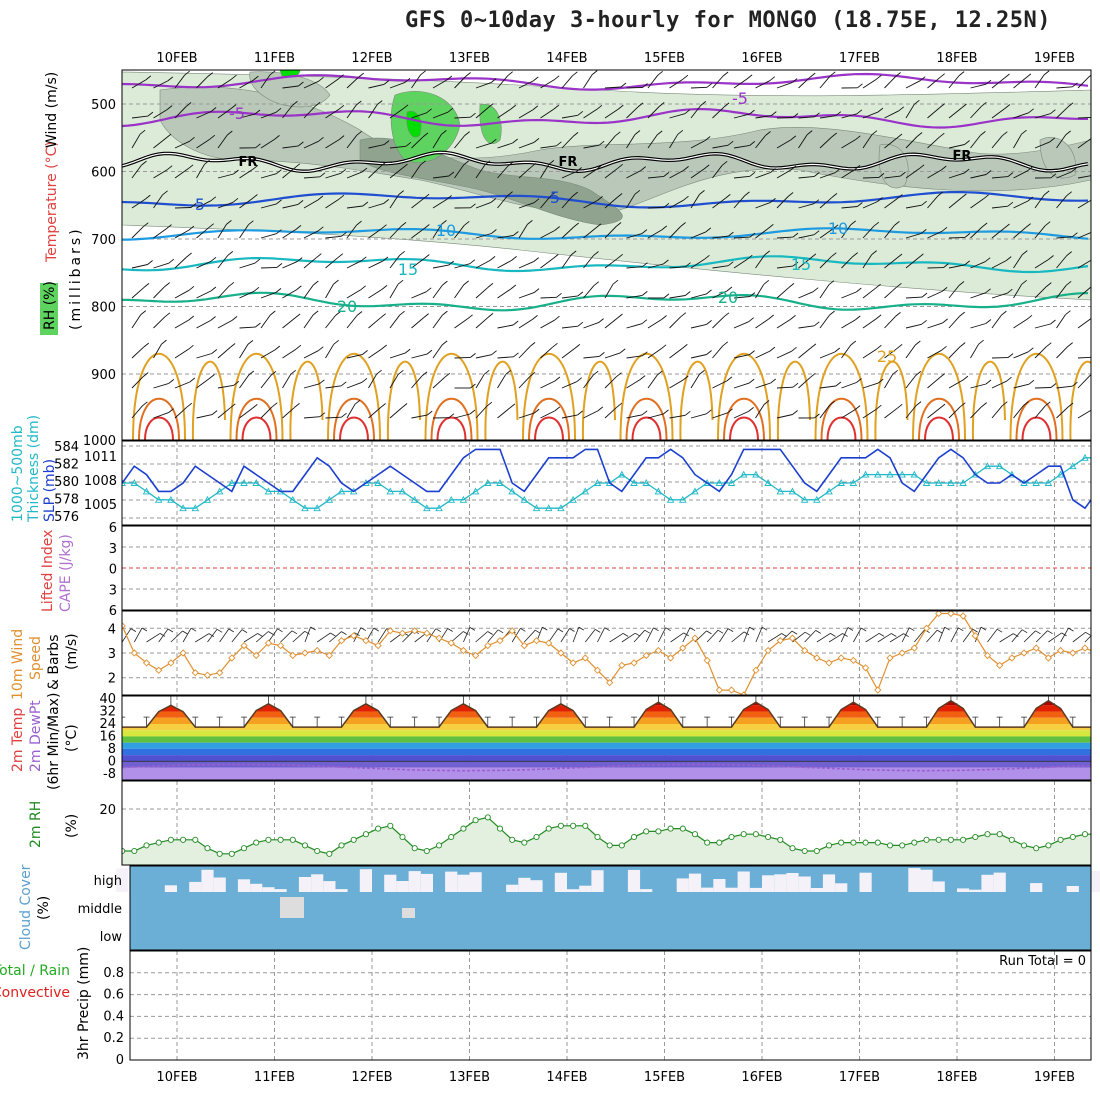 The width and height of the screenshot is (1100, 1100). Describe the element at coordinates (138, 635) in the screenshot. I see `wind10-barb` at that location.